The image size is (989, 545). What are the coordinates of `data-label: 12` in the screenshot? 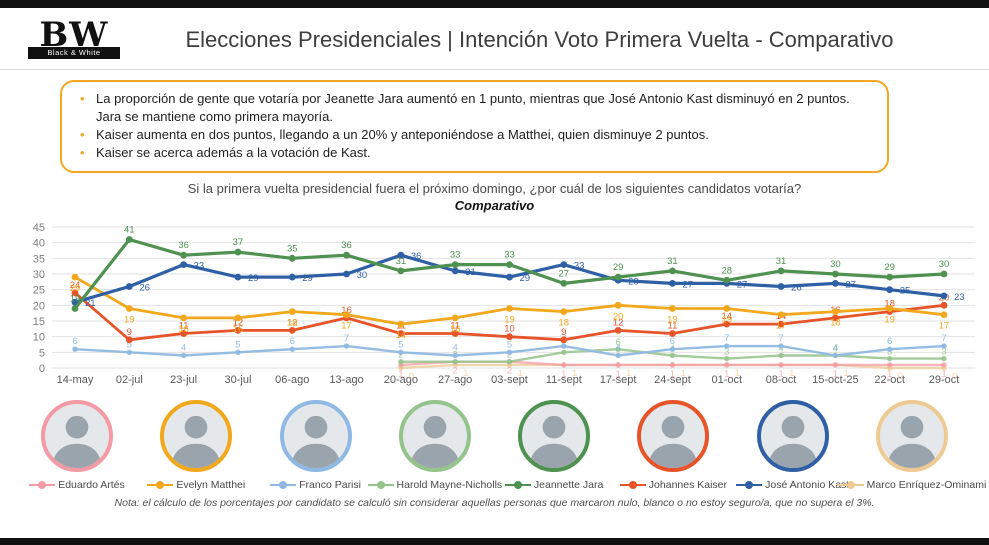 It's located at (618, 322).